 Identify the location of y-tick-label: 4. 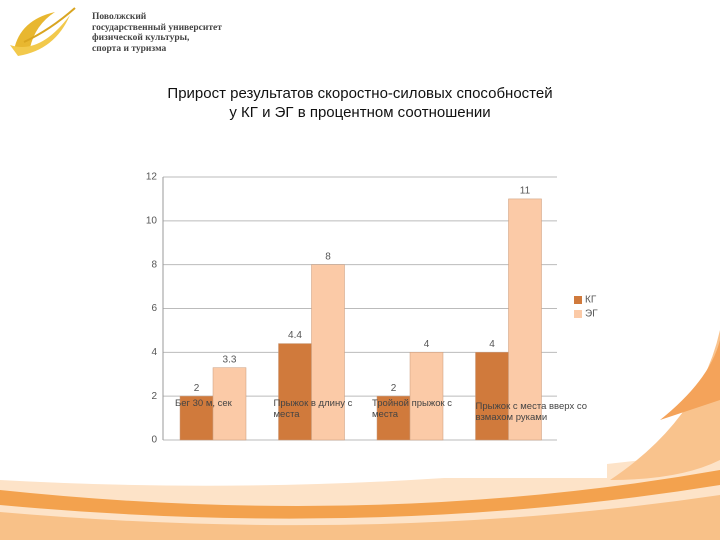
(154, 352).